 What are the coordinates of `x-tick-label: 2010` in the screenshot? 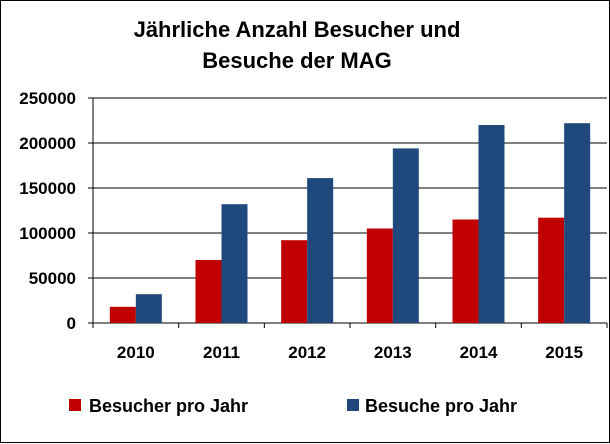 It's located at (136, 352).